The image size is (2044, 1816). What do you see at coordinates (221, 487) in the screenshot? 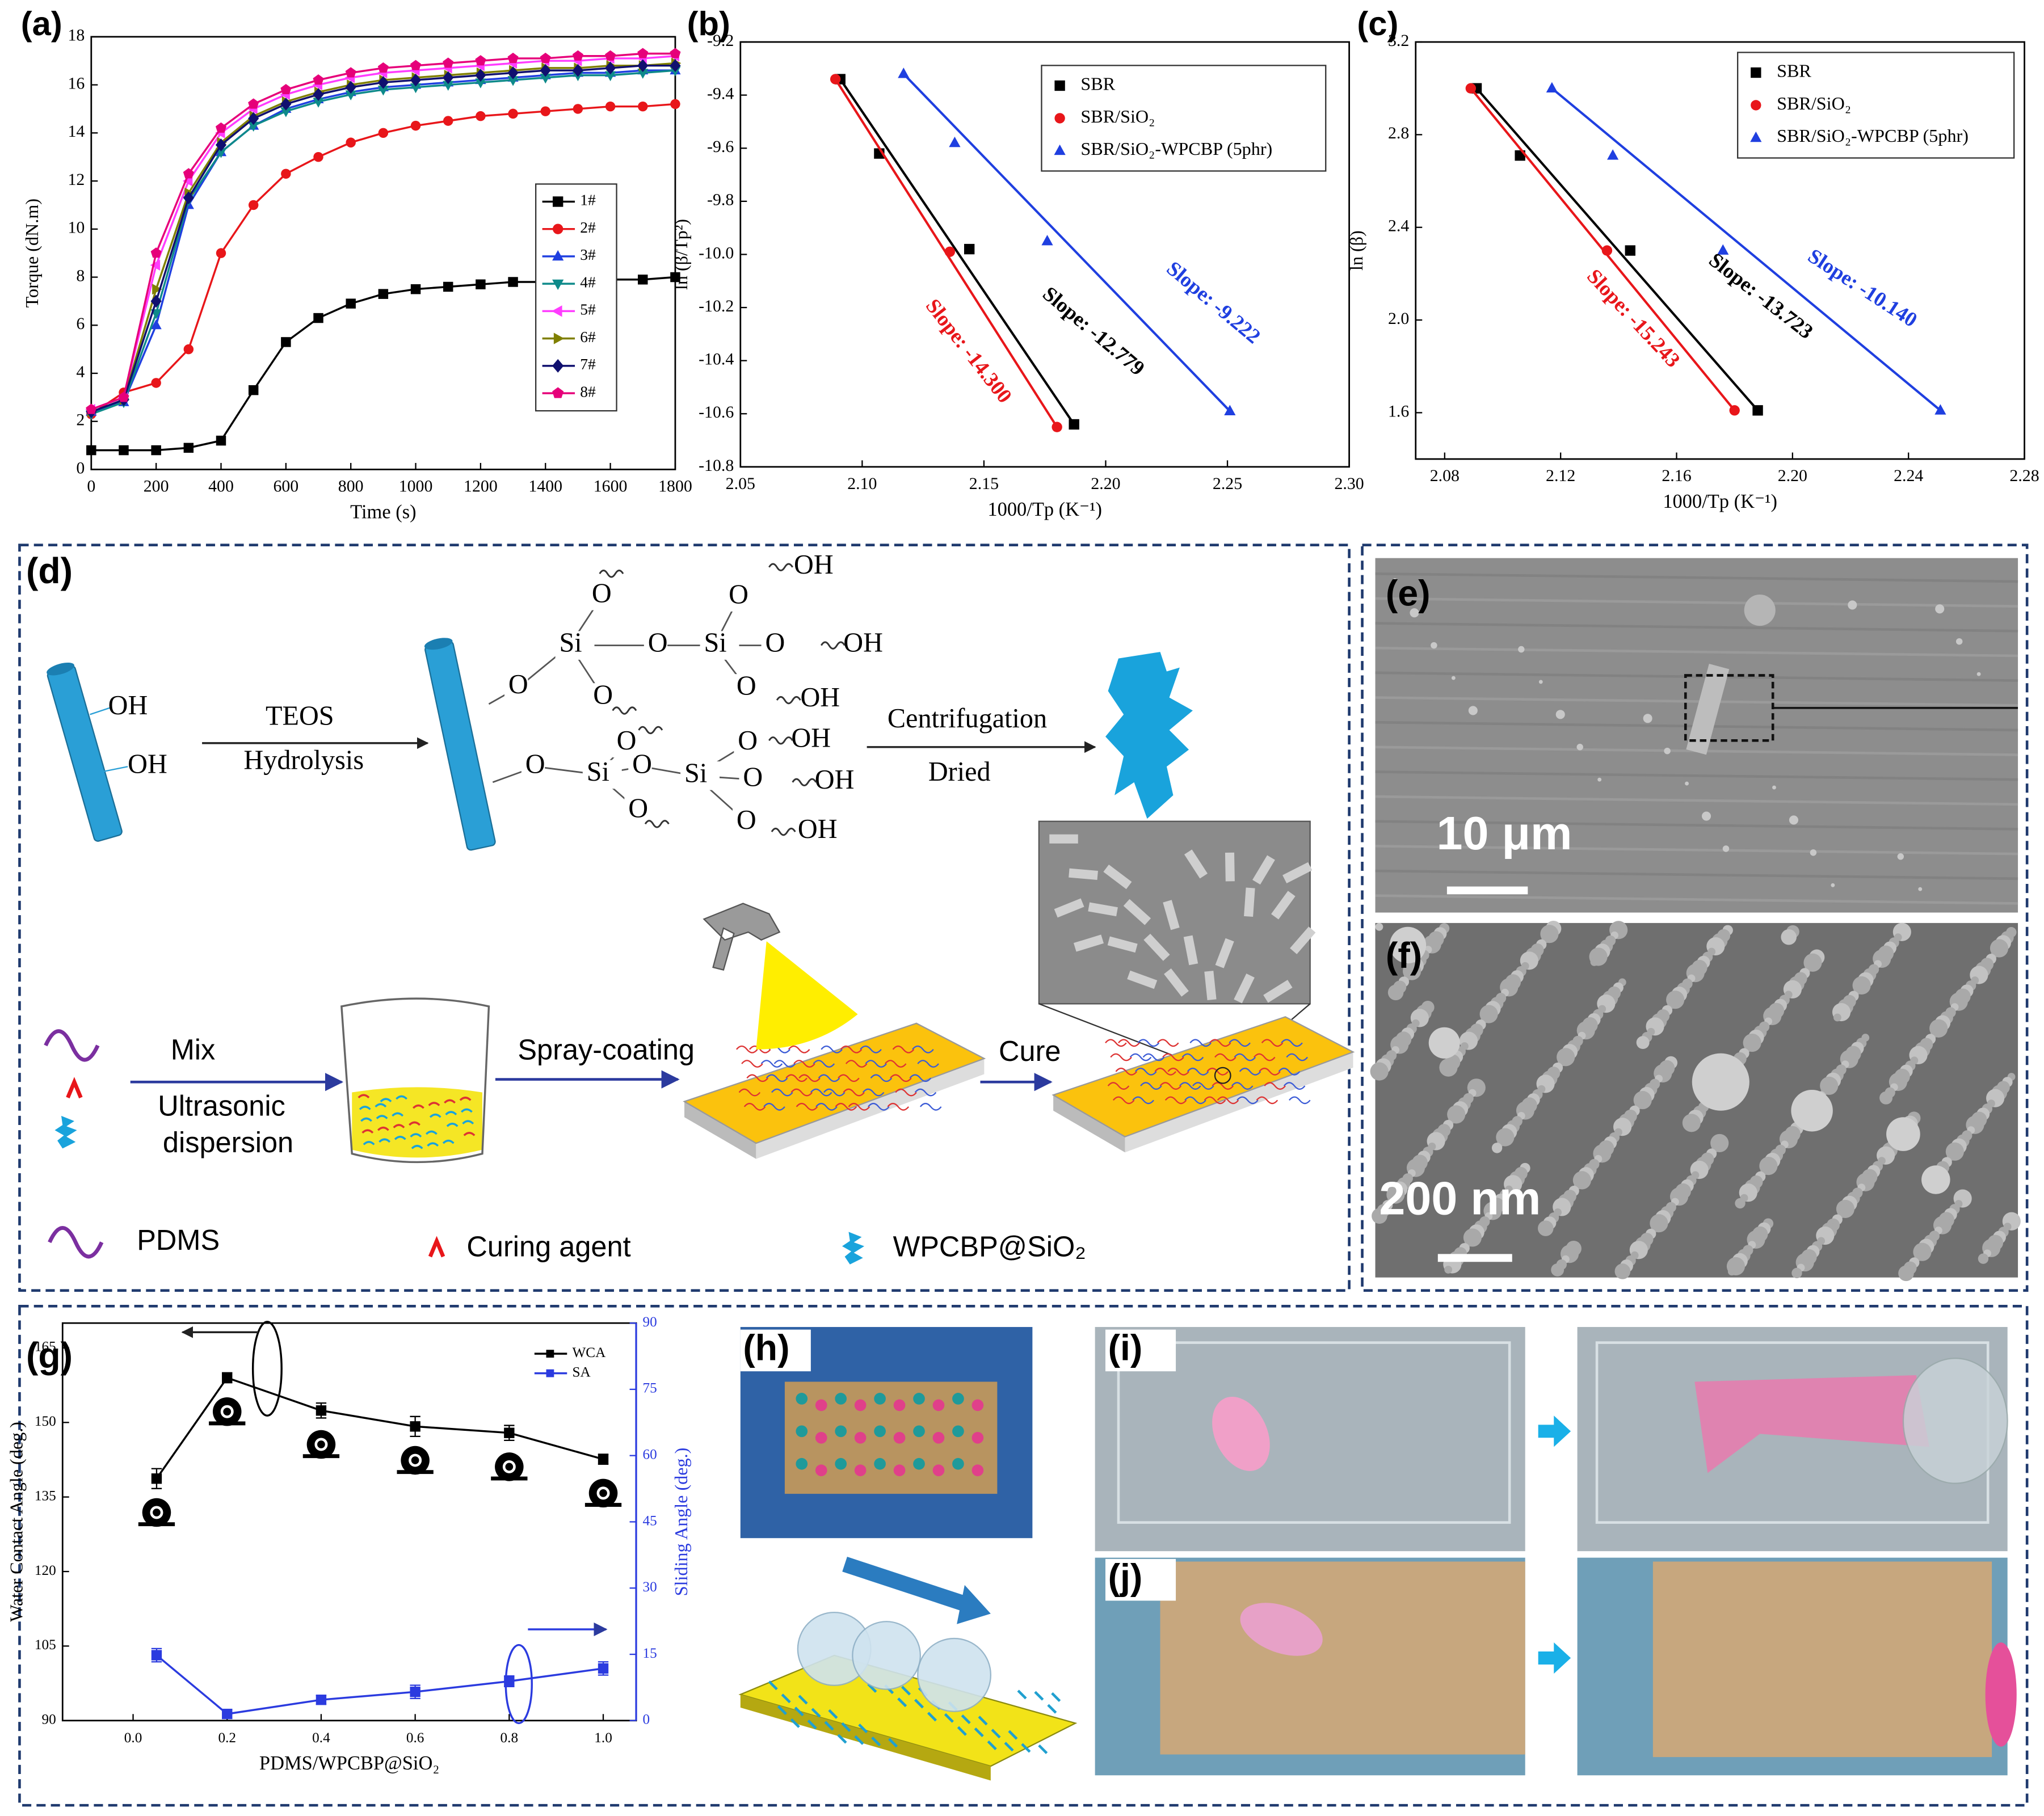
I see `x-tick-label: 400` at bounding box center [221, 487].